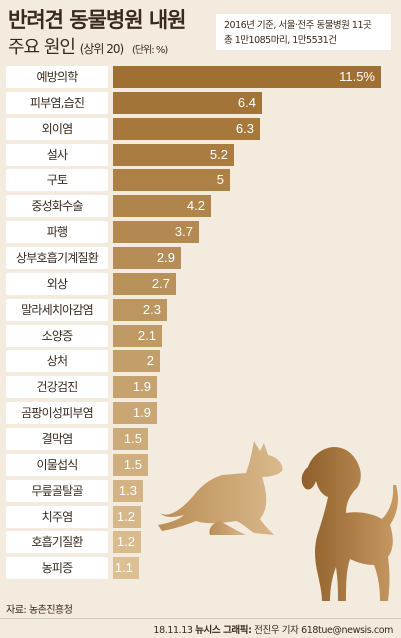 This screenshot has height=638, width=401. I want to click on credit-agency: 뉴시스 그래픽:, so click(223, 630).